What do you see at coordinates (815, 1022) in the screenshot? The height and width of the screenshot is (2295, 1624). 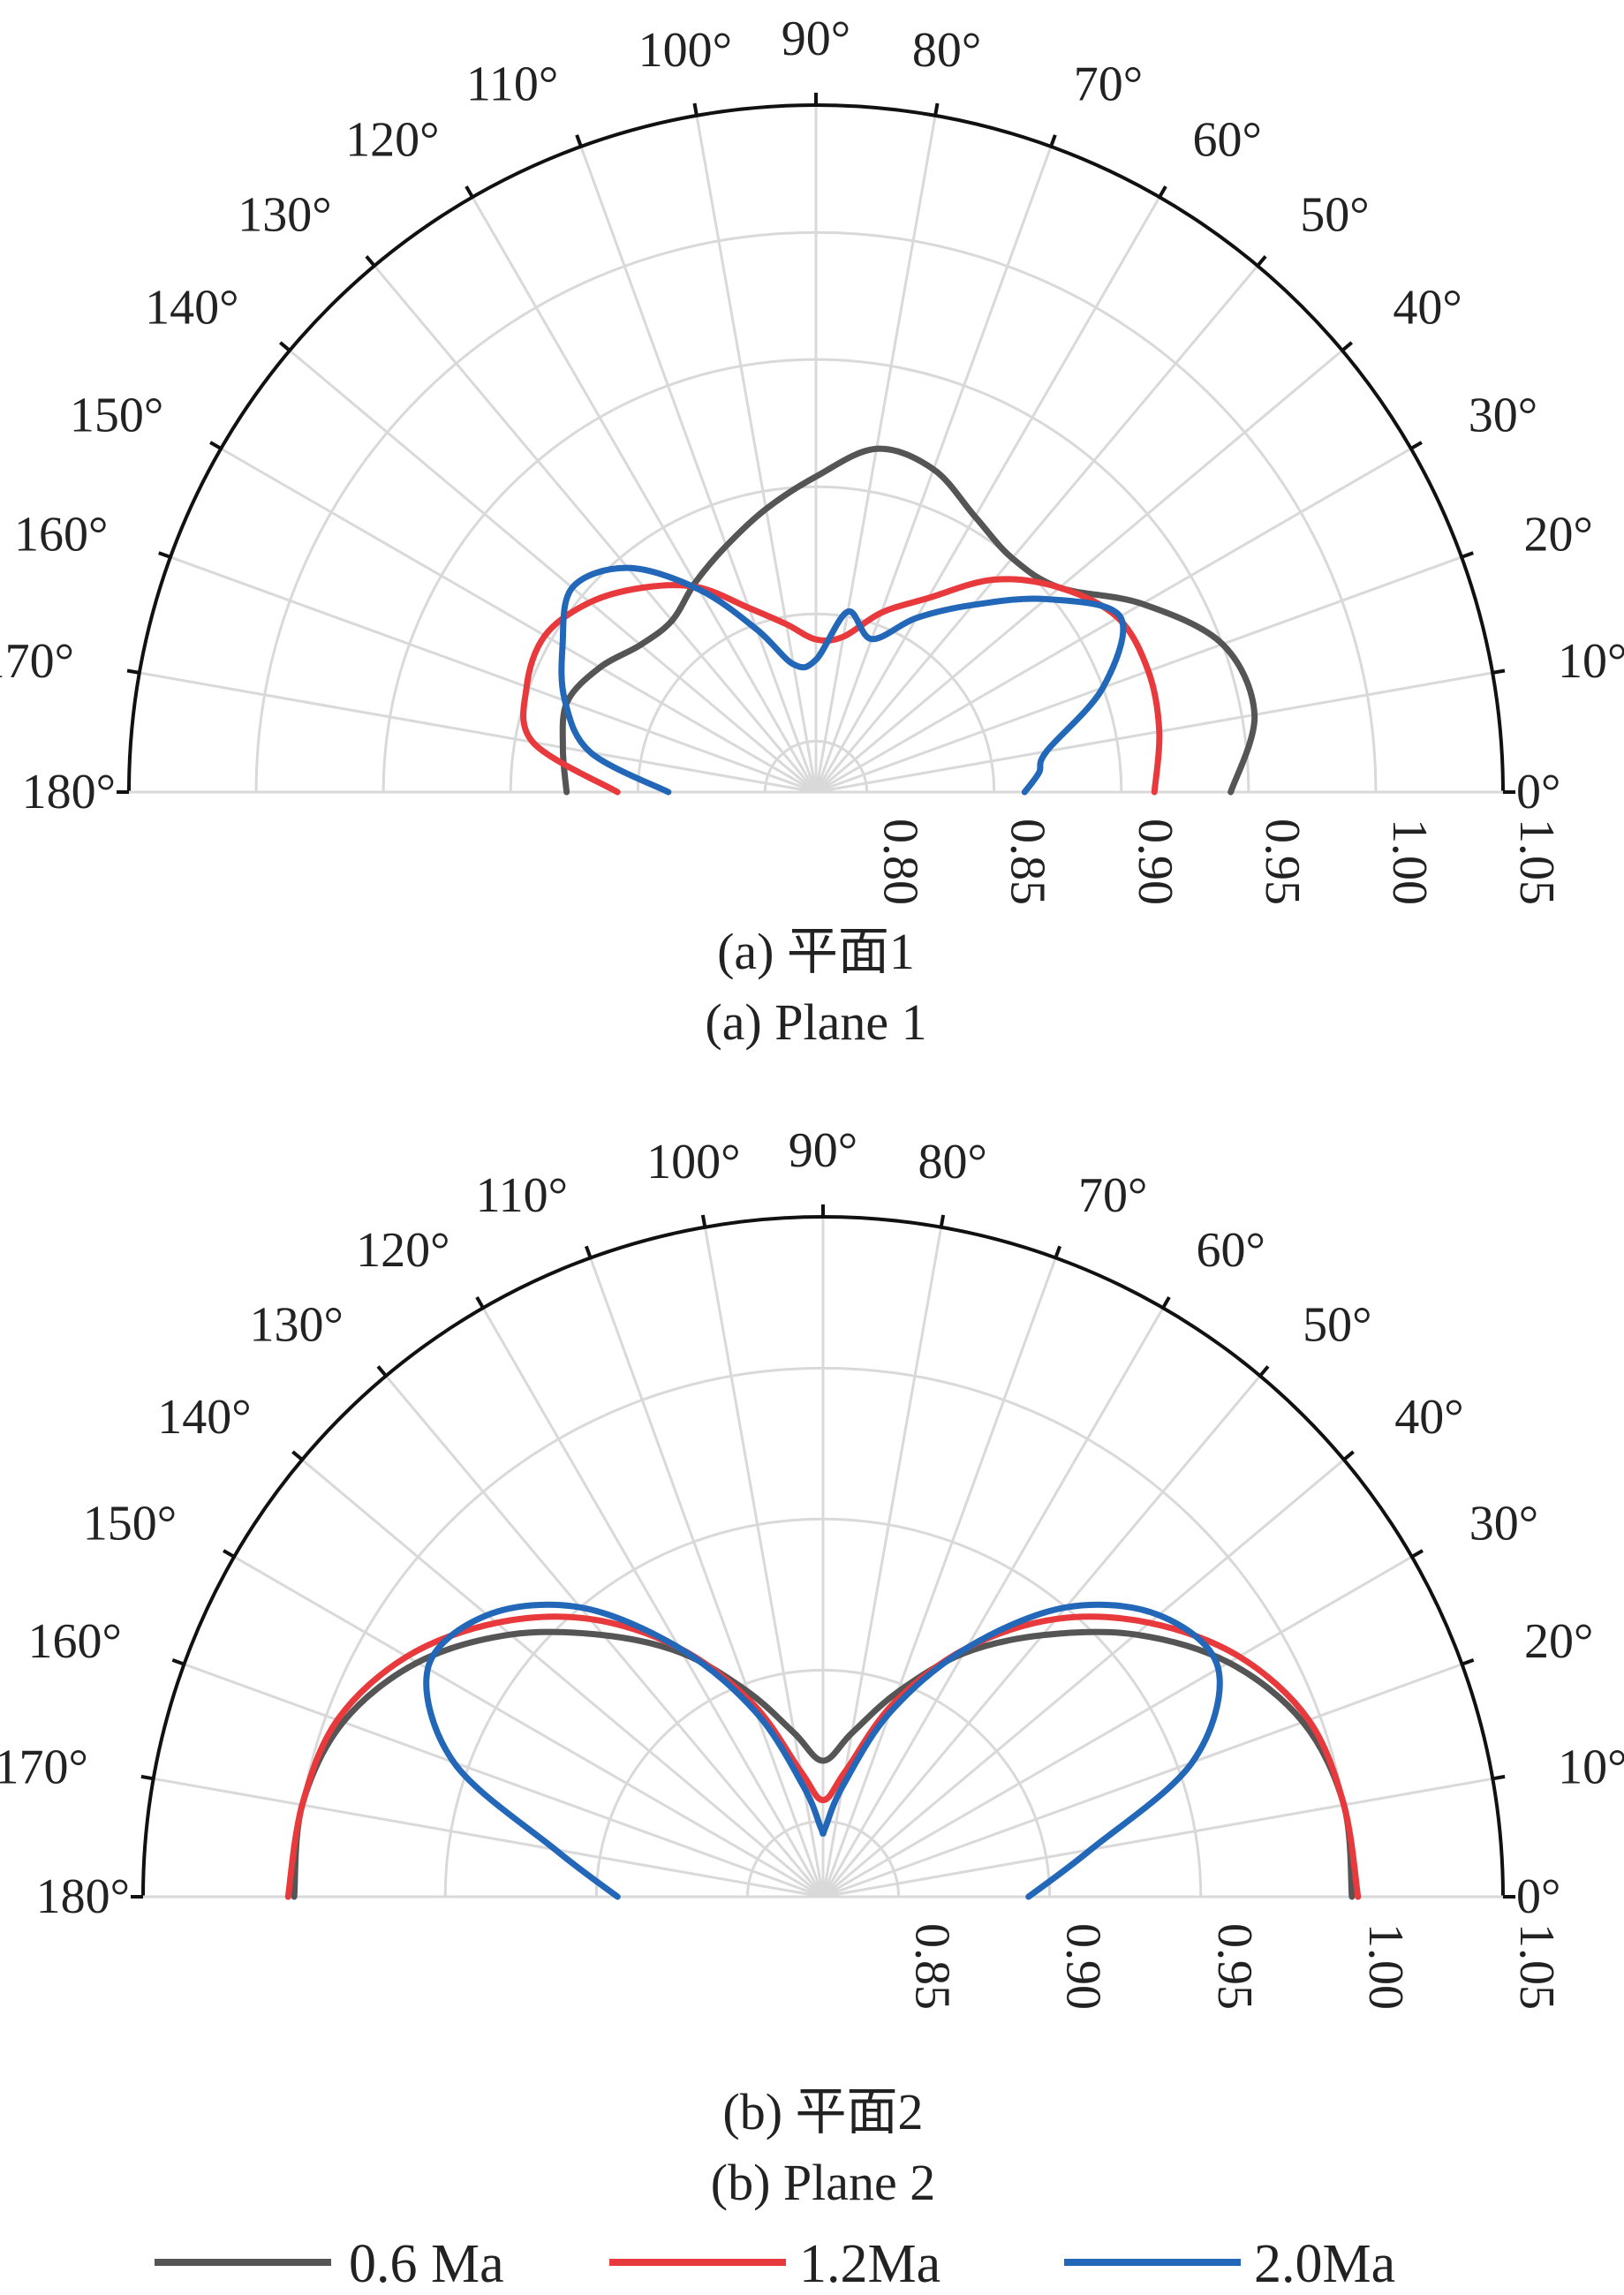 I see `caption-en-plane-1: (a) Plane 1` at bounding box center [815, 1022].